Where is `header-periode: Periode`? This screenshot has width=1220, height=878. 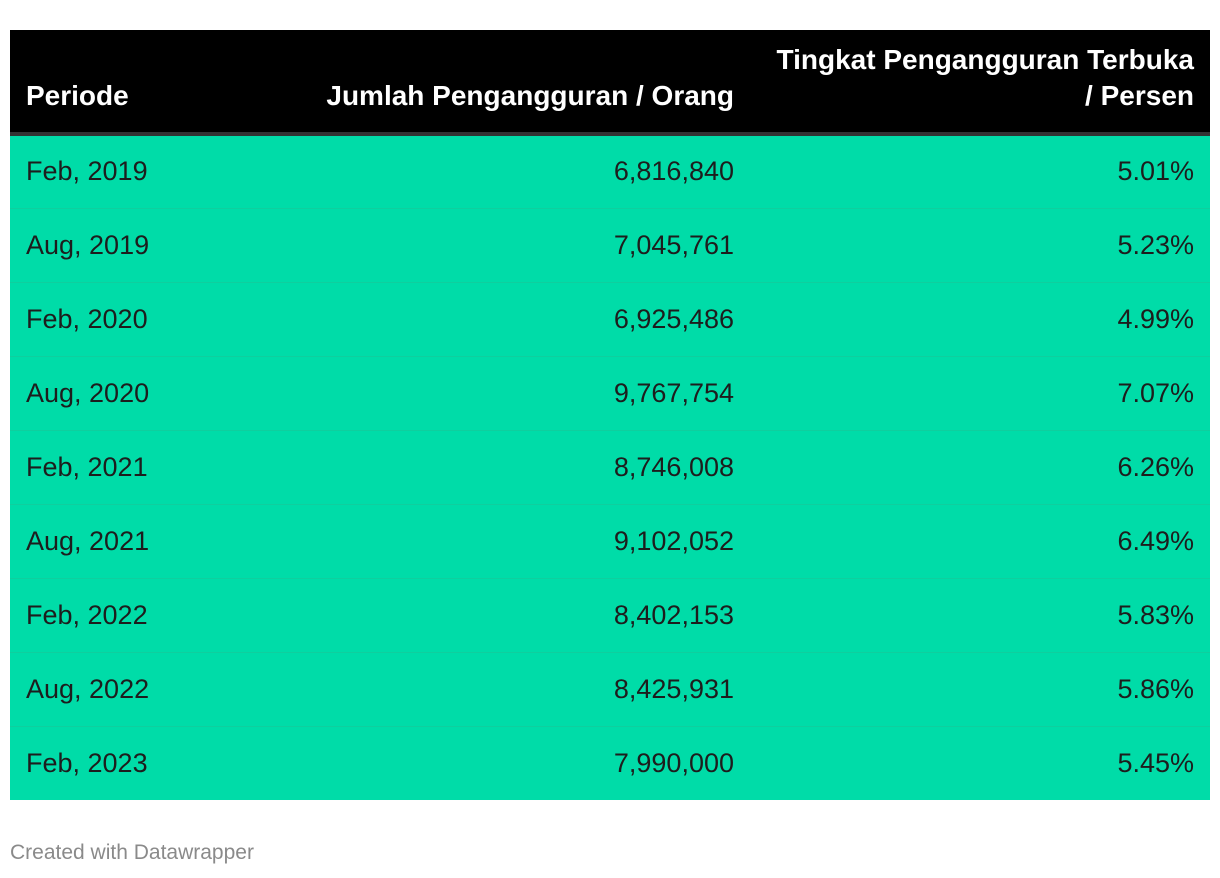 header-periode: Periode is located at coordinates (130, 83).